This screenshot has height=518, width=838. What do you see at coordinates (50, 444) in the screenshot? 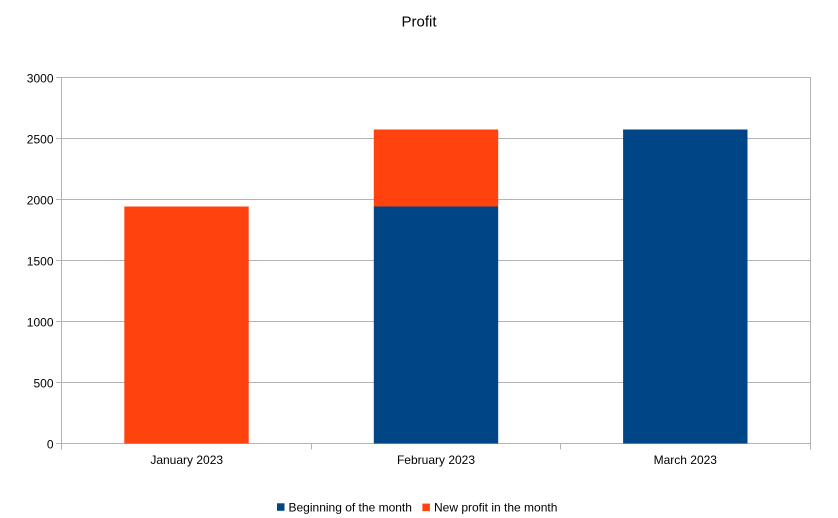
I see `svg-text: 0` at bounding box center [50, 444].